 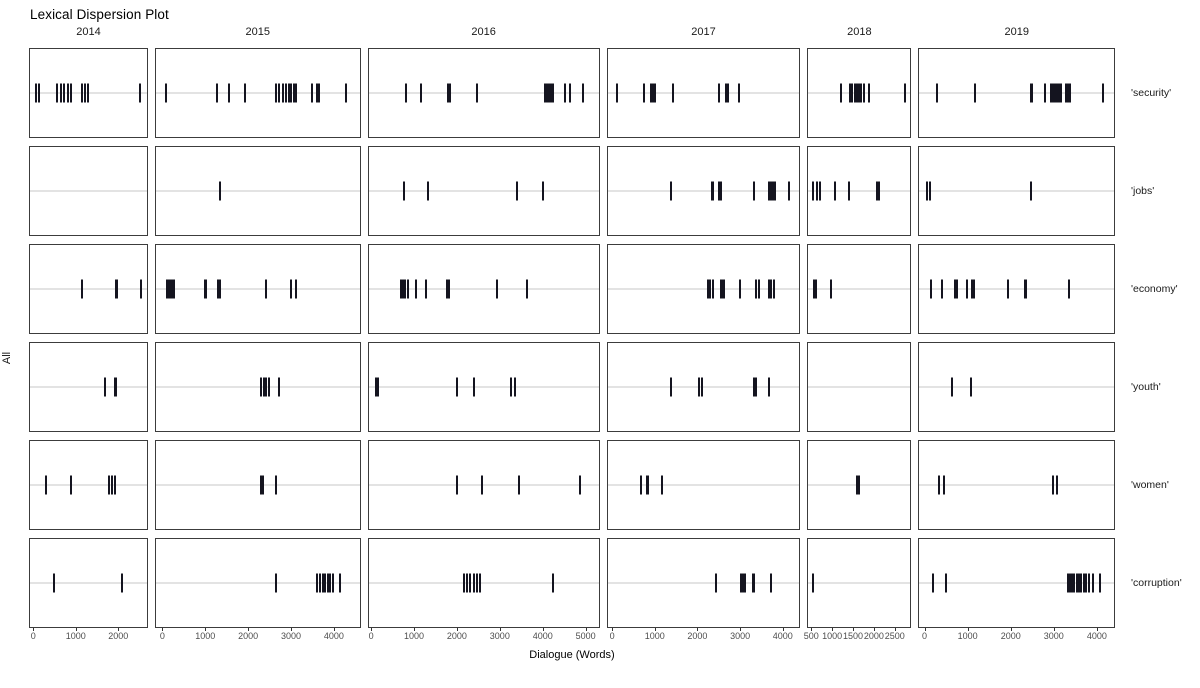 I want to click on facet-row-label-women: 'women', so click(x=1150, y=485).